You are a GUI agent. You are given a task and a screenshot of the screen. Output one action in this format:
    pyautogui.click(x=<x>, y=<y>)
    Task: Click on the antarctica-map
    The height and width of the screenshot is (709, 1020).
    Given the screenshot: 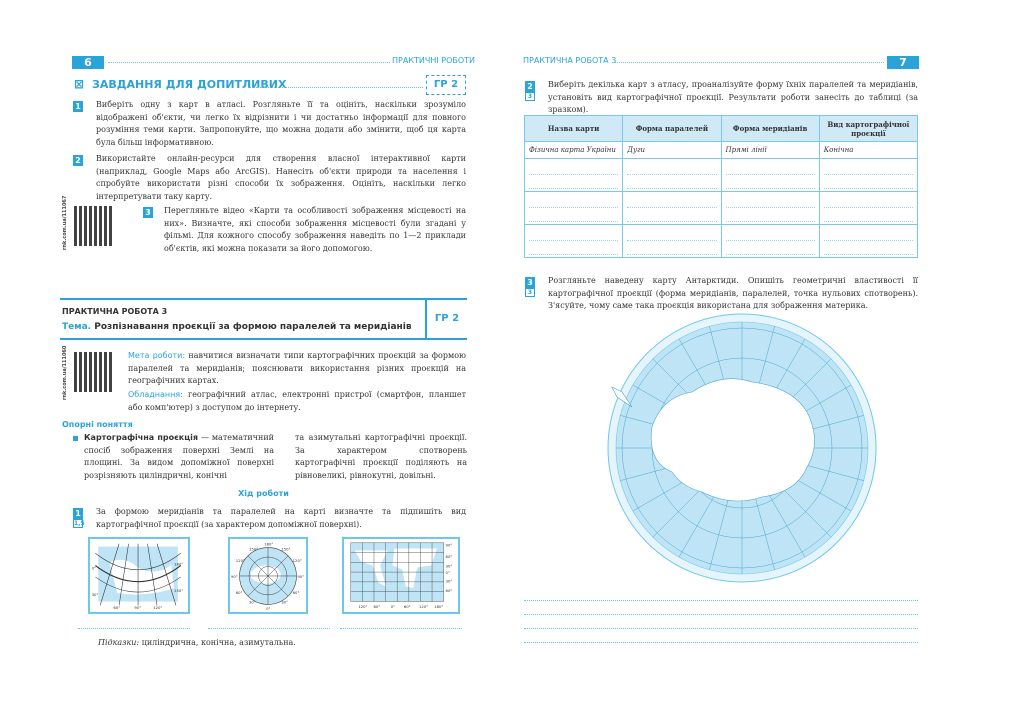 What is the action you would take?
    pyautogui.click(x=742, y=448)
    